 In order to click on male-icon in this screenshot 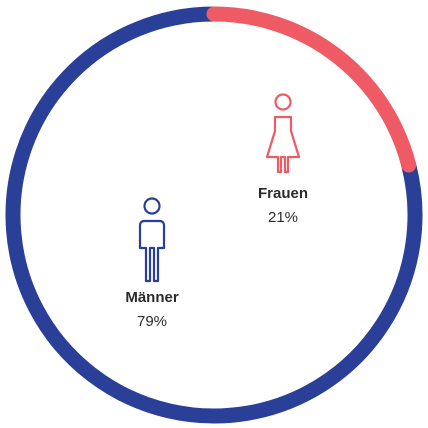, I will do `click(152, 240)`.